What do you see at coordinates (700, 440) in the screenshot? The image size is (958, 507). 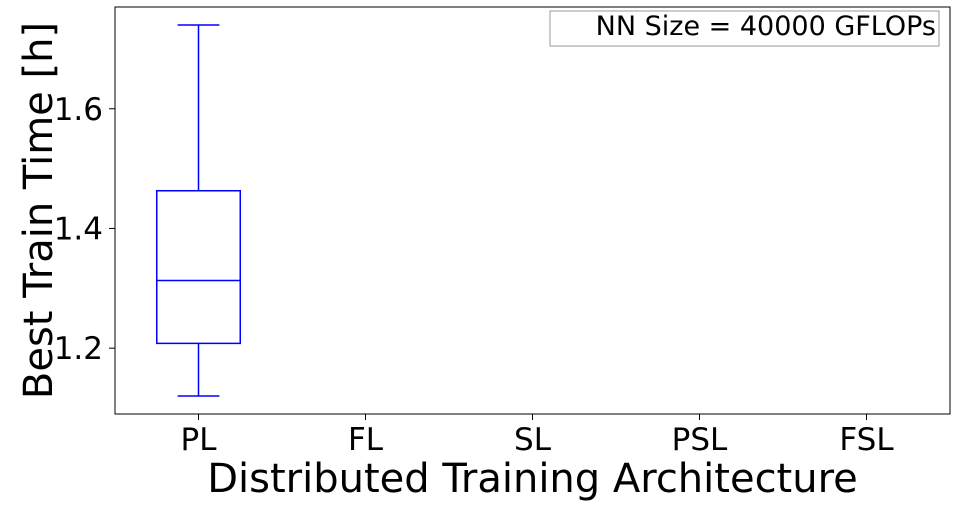 I see `x-tick-label: PSL` at bounding box center [700, 440].